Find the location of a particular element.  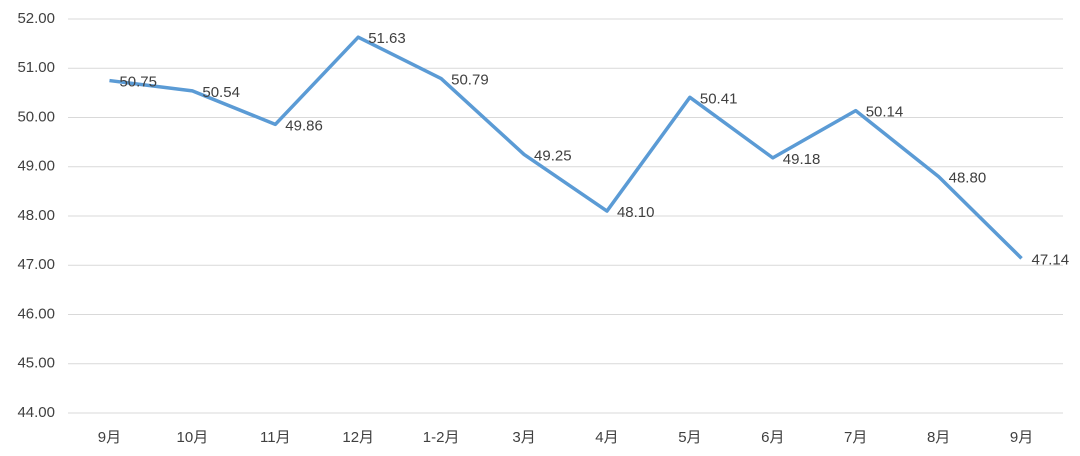

y-tick-label: 48.00 is located at coordinates (36, 215).